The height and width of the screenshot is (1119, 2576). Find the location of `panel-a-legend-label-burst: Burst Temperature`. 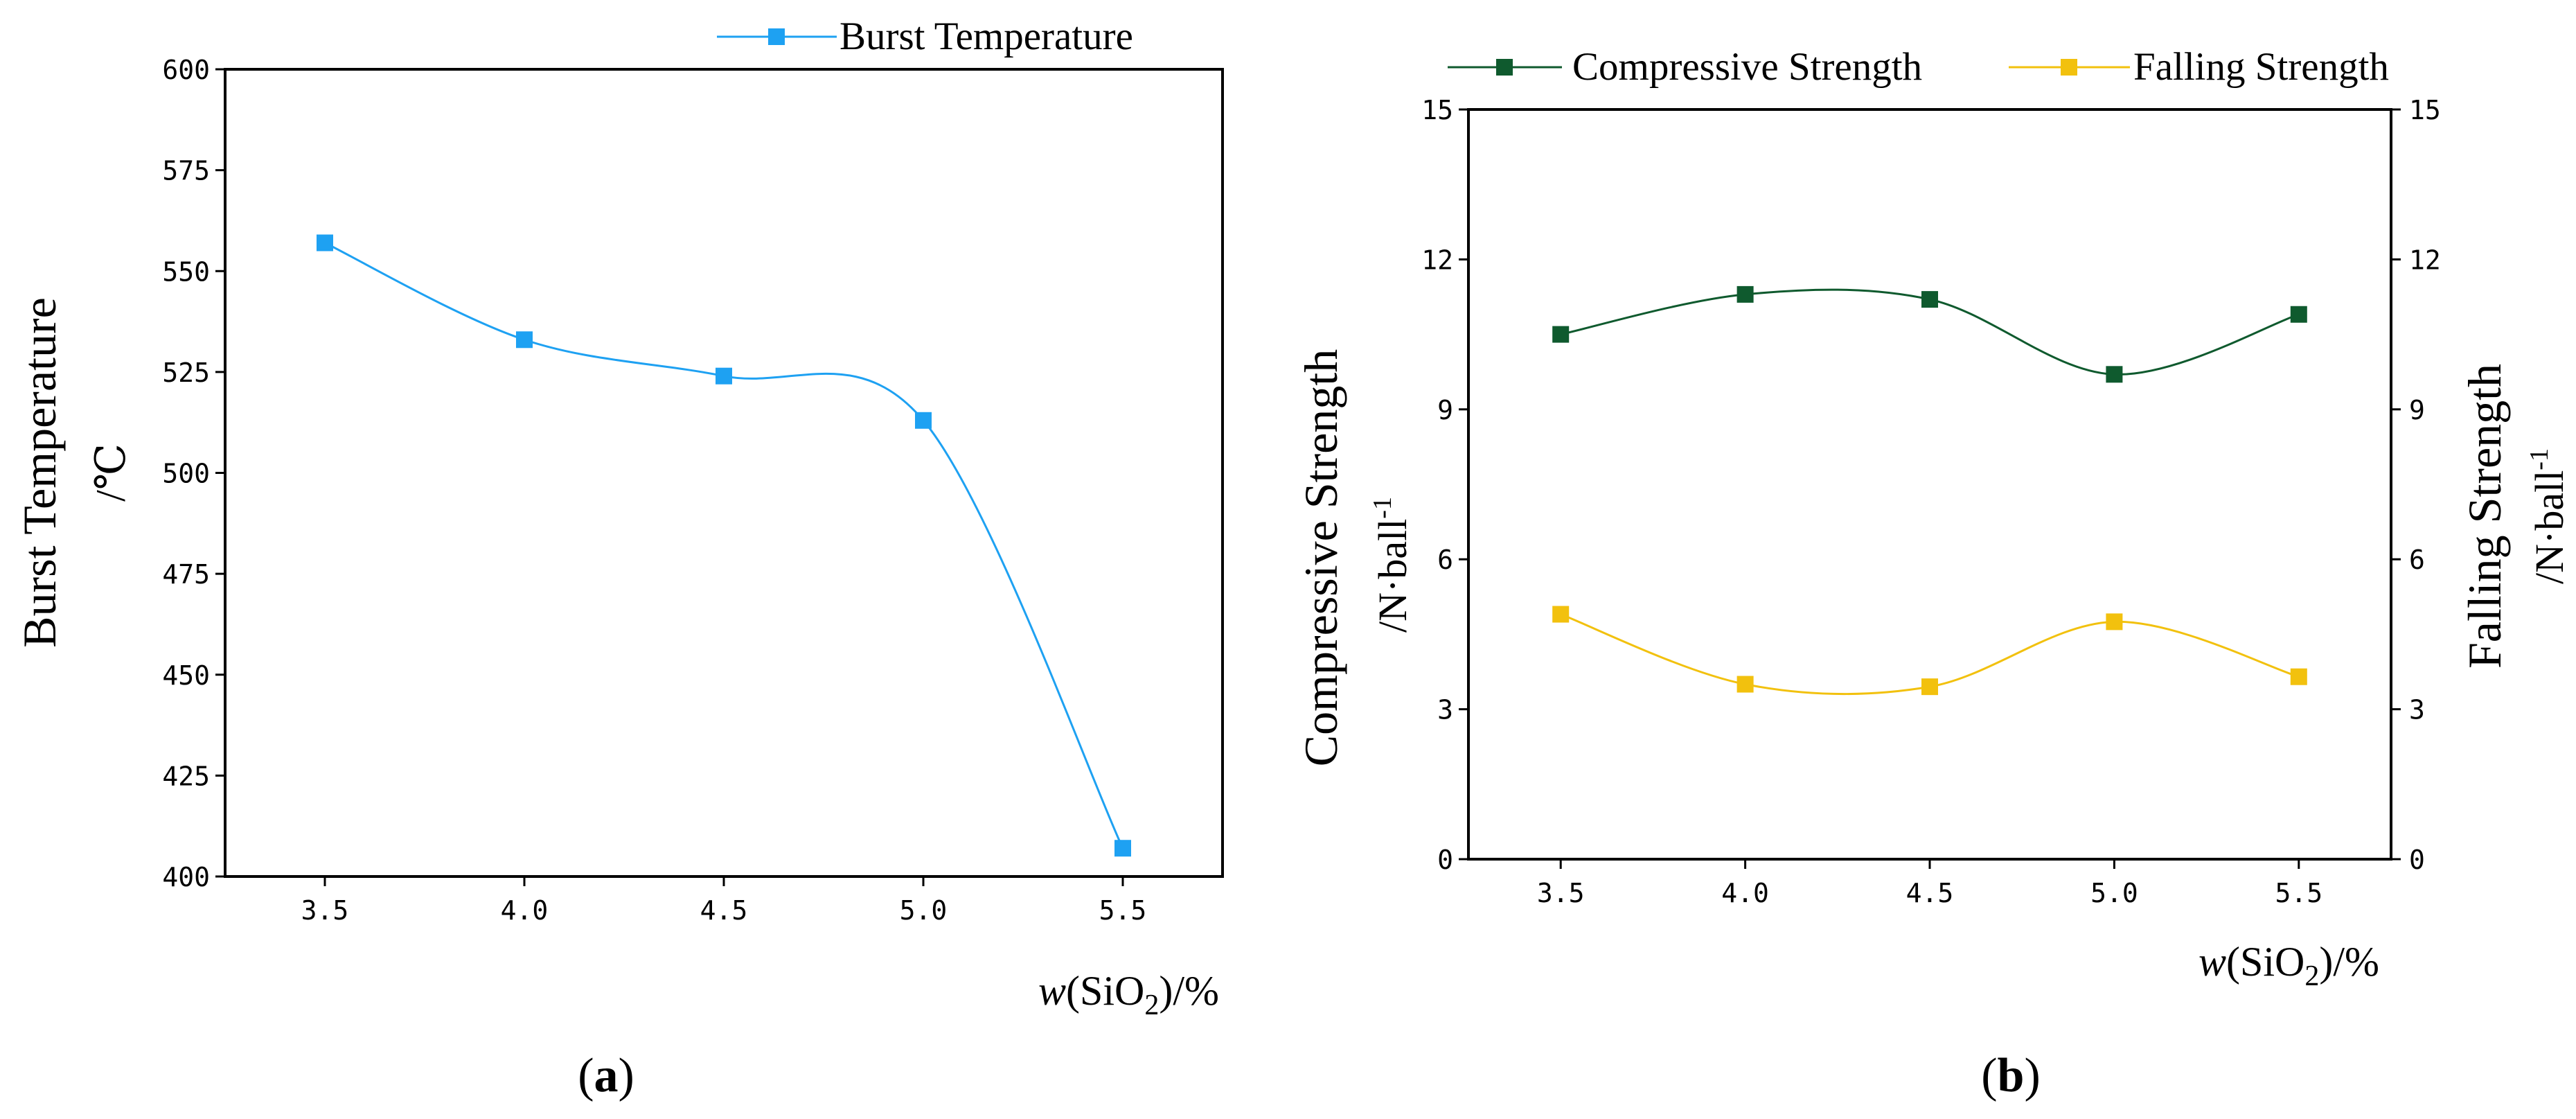

panel-a-legend-label-burst: Burst Temperature is located at coordinates (986, 37).